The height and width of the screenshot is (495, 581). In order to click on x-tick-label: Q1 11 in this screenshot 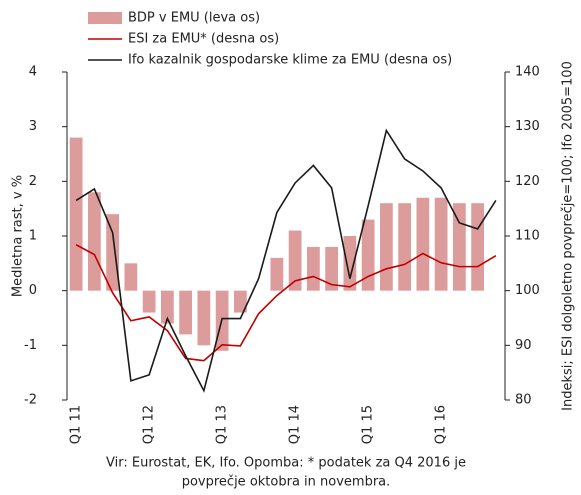, I will do `click(76, 424)`.